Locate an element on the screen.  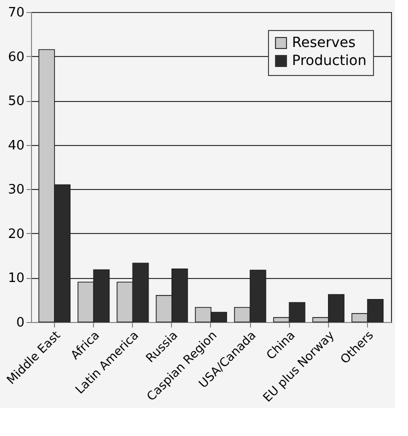
y-tick-label: 30 is located at coordinates (16, 190).